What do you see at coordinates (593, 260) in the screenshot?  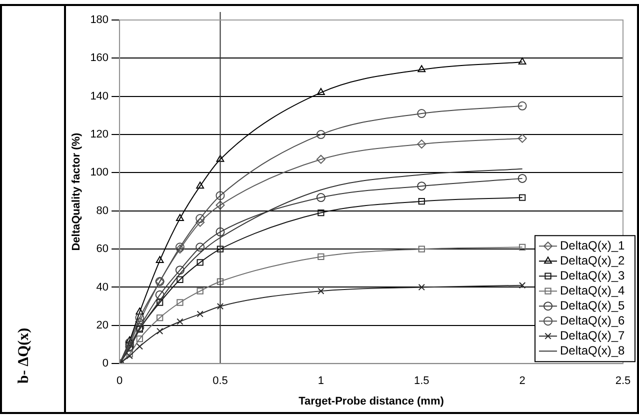 I see `legend-label: DeltaQ(x)_2` at bounding box center [593, 260].